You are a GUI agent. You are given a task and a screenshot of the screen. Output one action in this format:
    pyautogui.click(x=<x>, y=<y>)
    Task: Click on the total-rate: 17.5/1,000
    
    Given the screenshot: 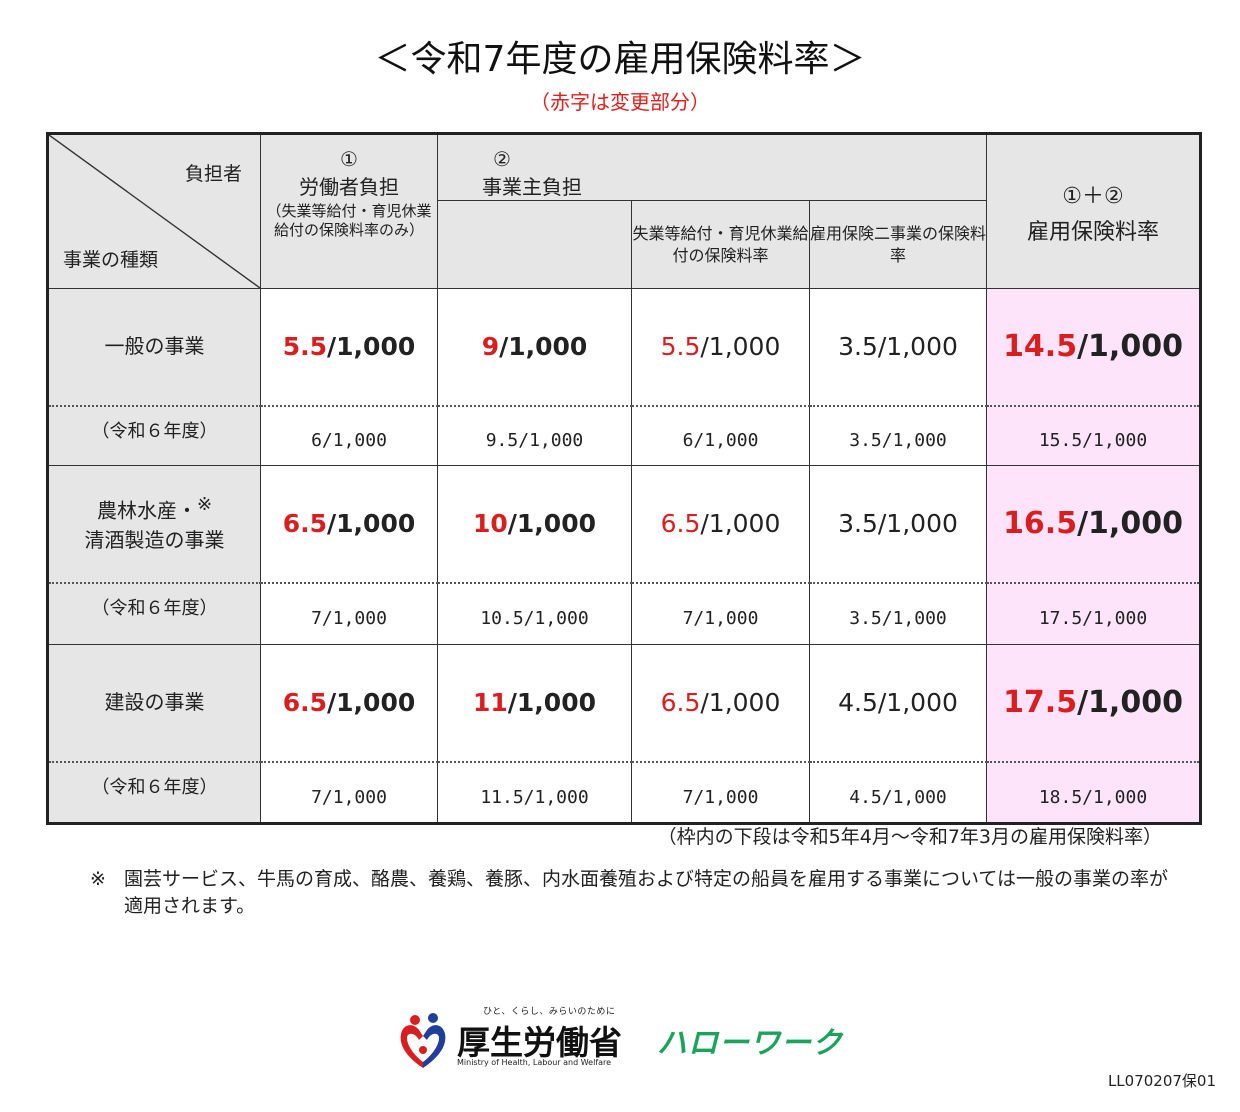 What is the action you would take?
    pyautogui.click(x=1094, y=703)
    